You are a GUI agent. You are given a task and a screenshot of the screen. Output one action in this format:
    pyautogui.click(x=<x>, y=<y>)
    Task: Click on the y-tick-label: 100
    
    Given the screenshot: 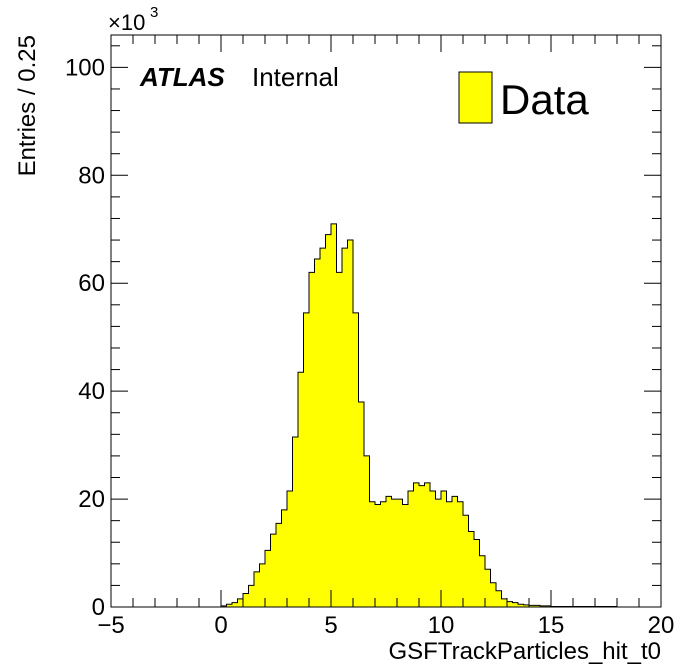 What is the action you would take?
    pyautogui.click(x=85, y=67)
    